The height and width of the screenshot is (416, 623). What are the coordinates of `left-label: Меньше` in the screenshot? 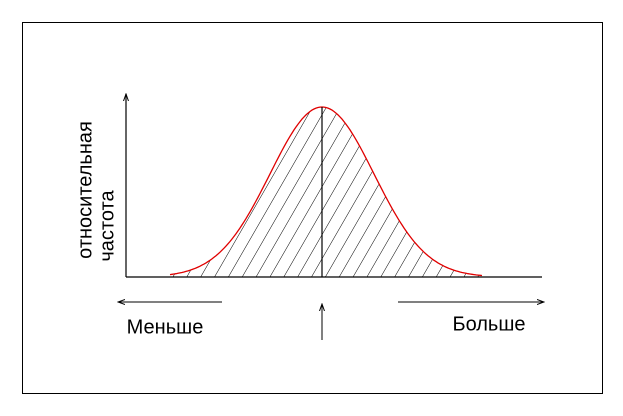 It's located at (165, 327).